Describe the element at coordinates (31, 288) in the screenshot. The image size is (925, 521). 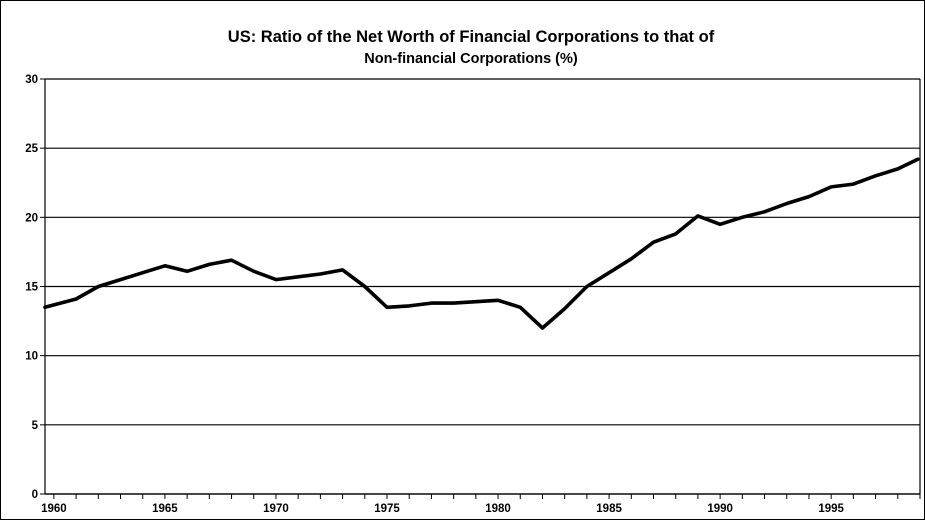
I see `y-tick-label-3: 15` at that location.